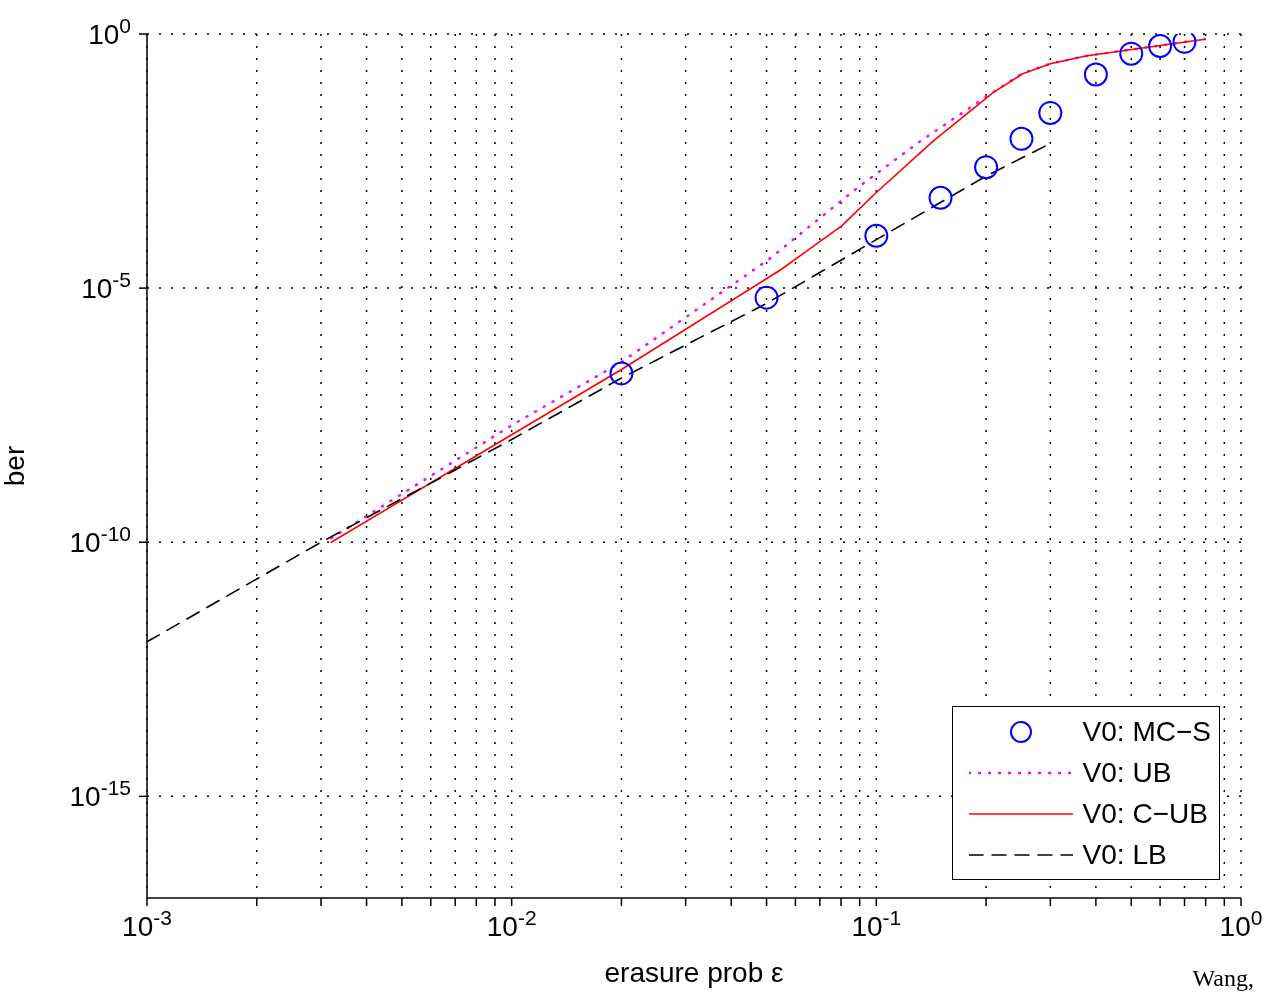 The width and height of the screenshot is (1268, 996). What do you see at coordinates (15, 466) in the screenshot?
I see `y-axis-title: ber` at bounding box center [15, 466].